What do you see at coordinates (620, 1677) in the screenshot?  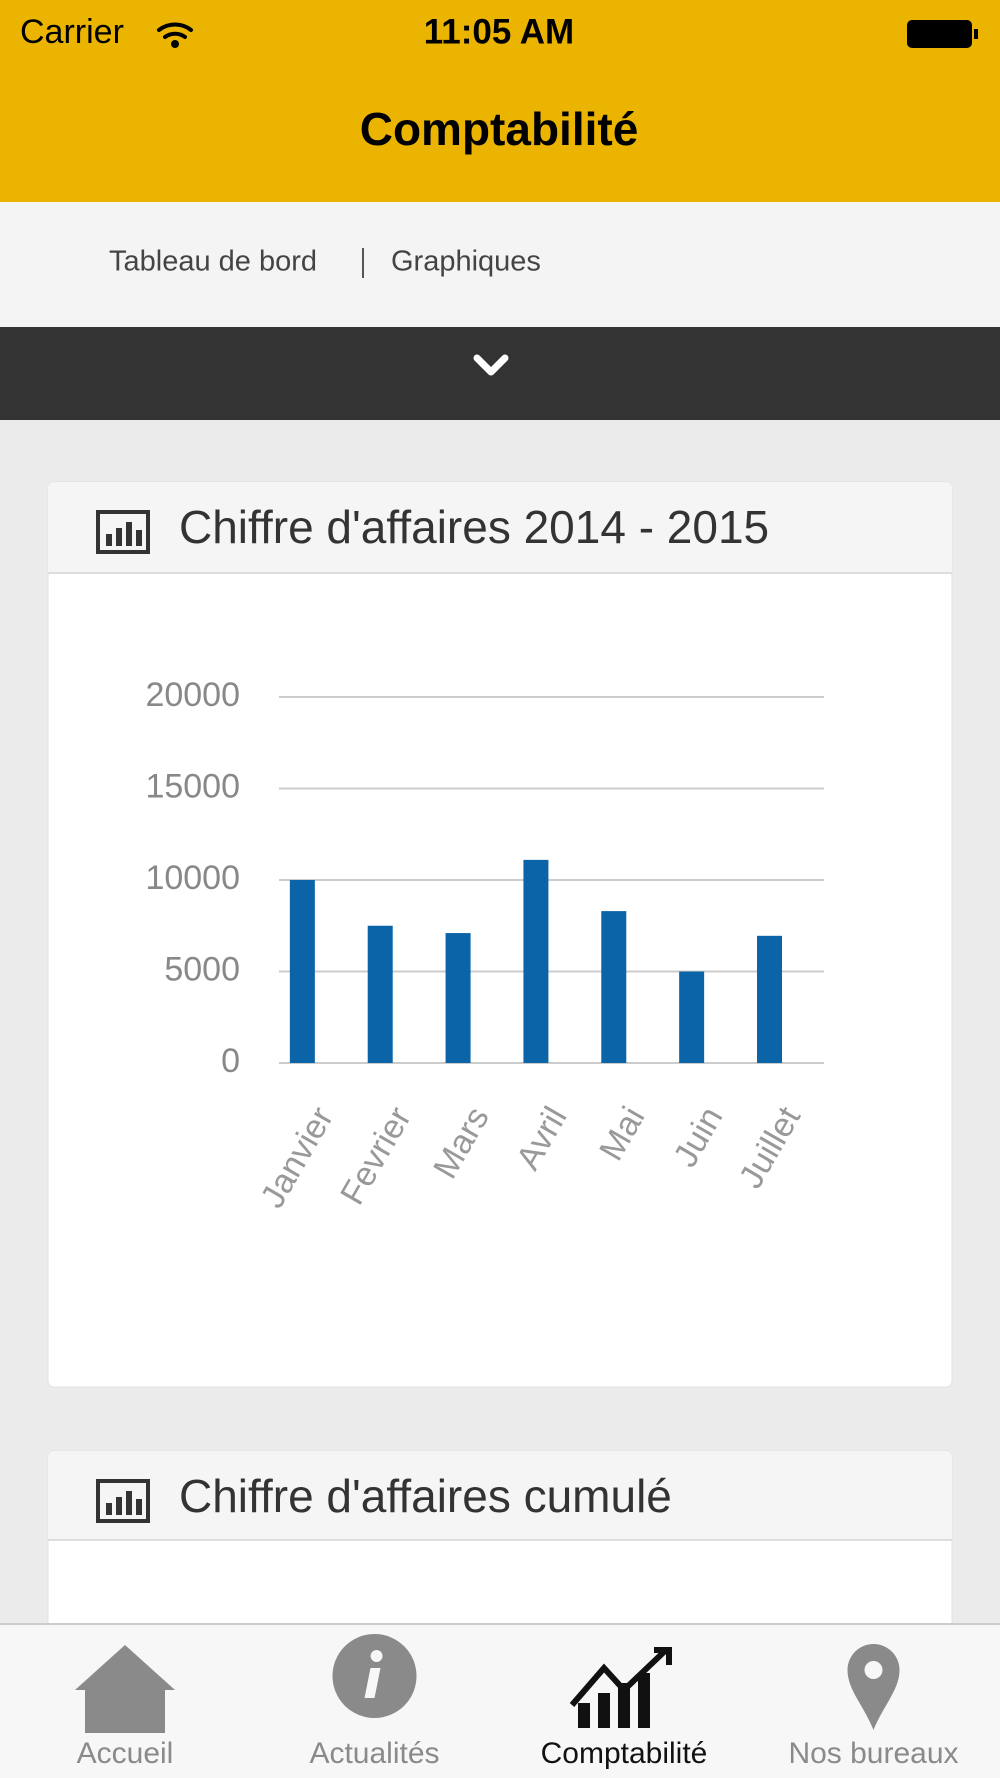 I see `trend-icon` at bounding box center [620, 1677].